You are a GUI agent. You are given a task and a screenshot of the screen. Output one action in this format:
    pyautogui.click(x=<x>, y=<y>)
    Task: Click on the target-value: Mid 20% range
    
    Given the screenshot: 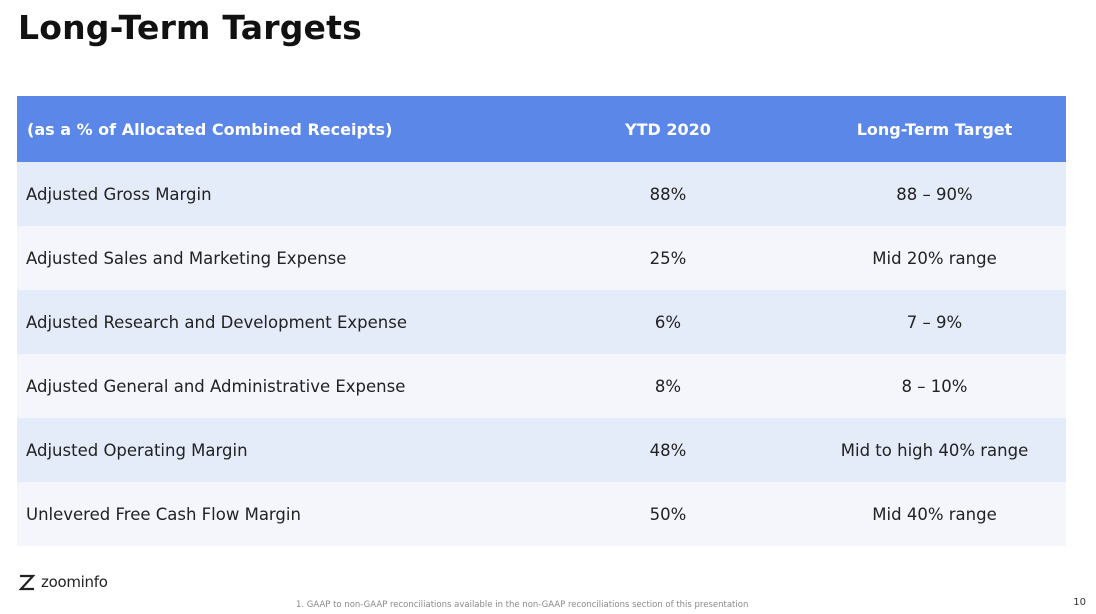 What is the action you would take?
    pyautogui.click(x=934, y=258)
    